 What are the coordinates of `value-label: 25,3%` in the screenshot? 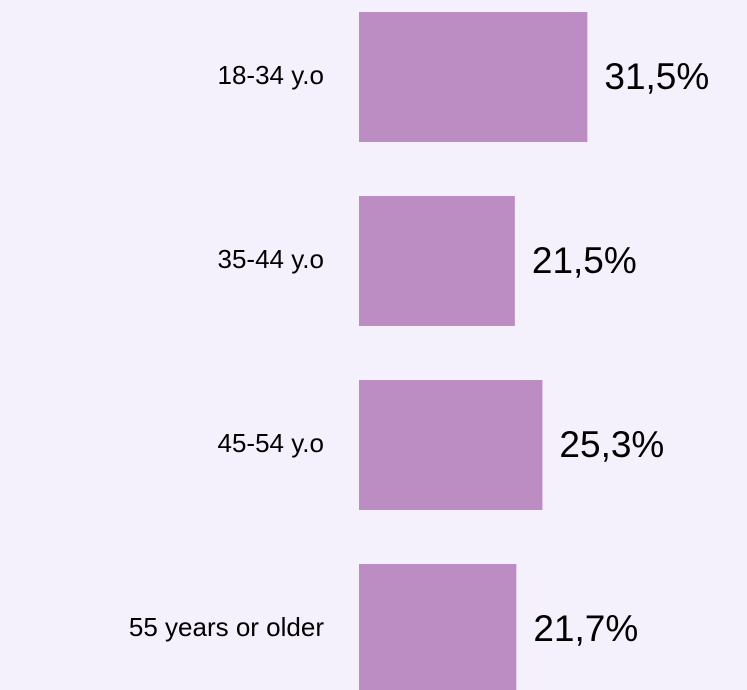 It's located at (611, 444).